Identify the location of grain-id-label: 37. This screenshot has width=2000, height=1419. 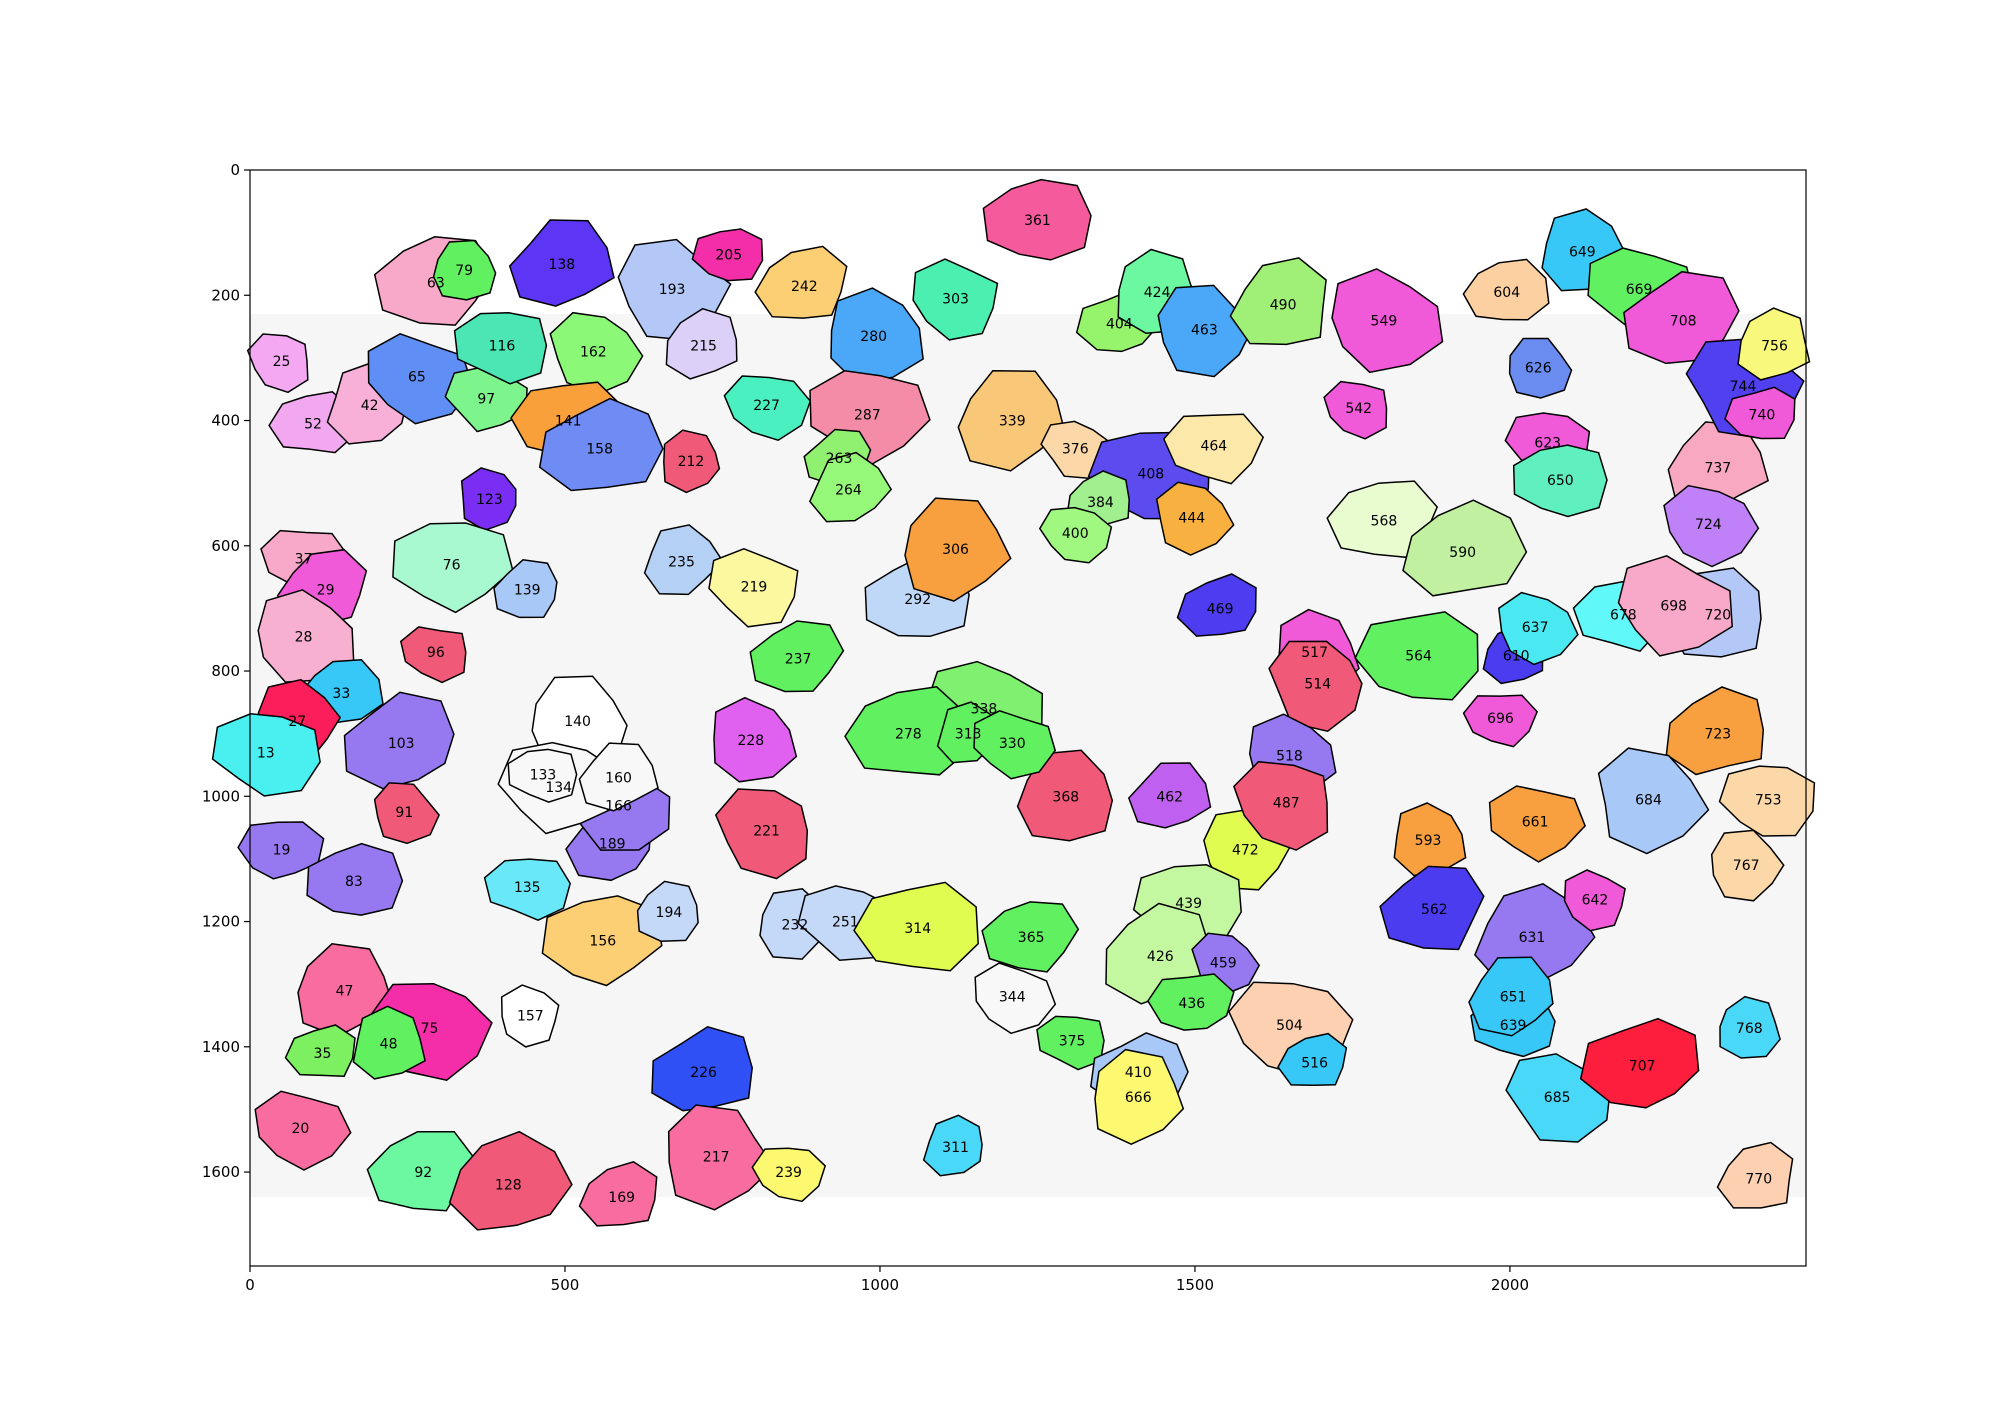
(304, 559).